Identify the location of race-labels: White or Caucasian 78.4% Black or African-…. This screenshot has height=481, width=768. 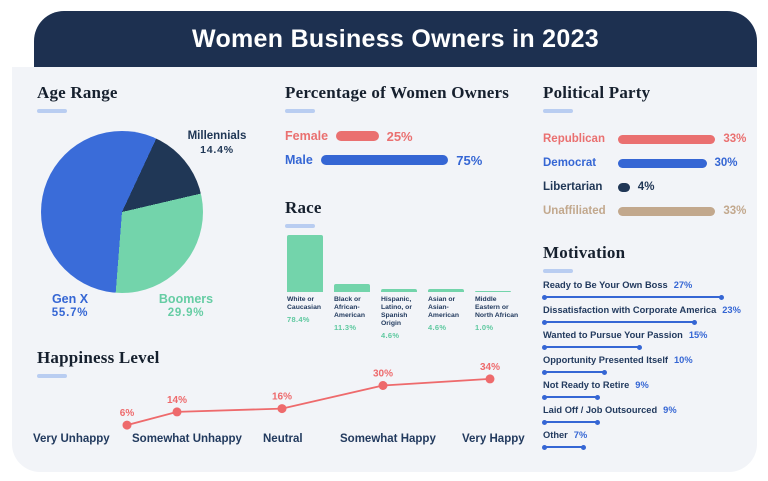
(405, 318).